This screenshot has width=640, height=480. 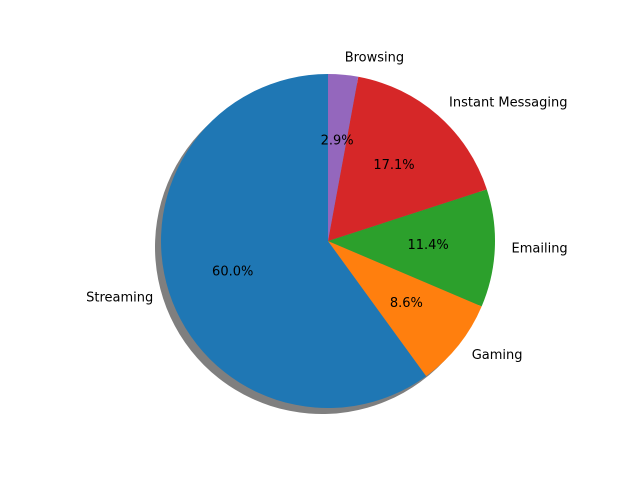 I want to click on slice-label-gaming: Gaming, so click(x=497, y=355).